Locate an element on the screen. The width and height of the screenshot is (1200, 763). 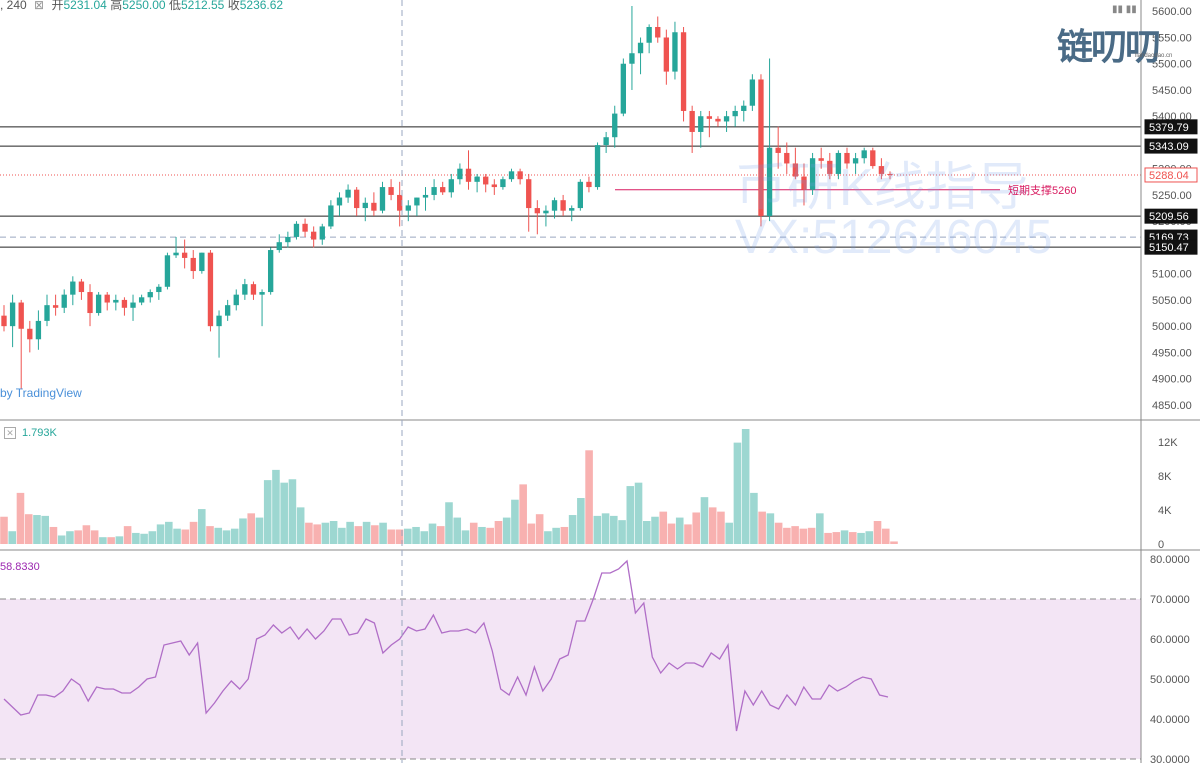
open-value: 5231.04 is located at coordinates (85, 6).